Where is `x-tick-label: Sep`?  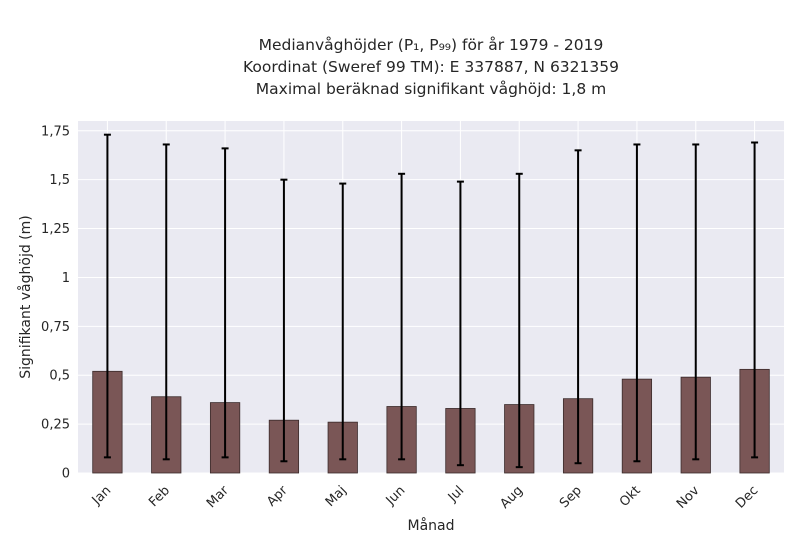 x-tick-label: Sep is located at coordinates (571, 497).